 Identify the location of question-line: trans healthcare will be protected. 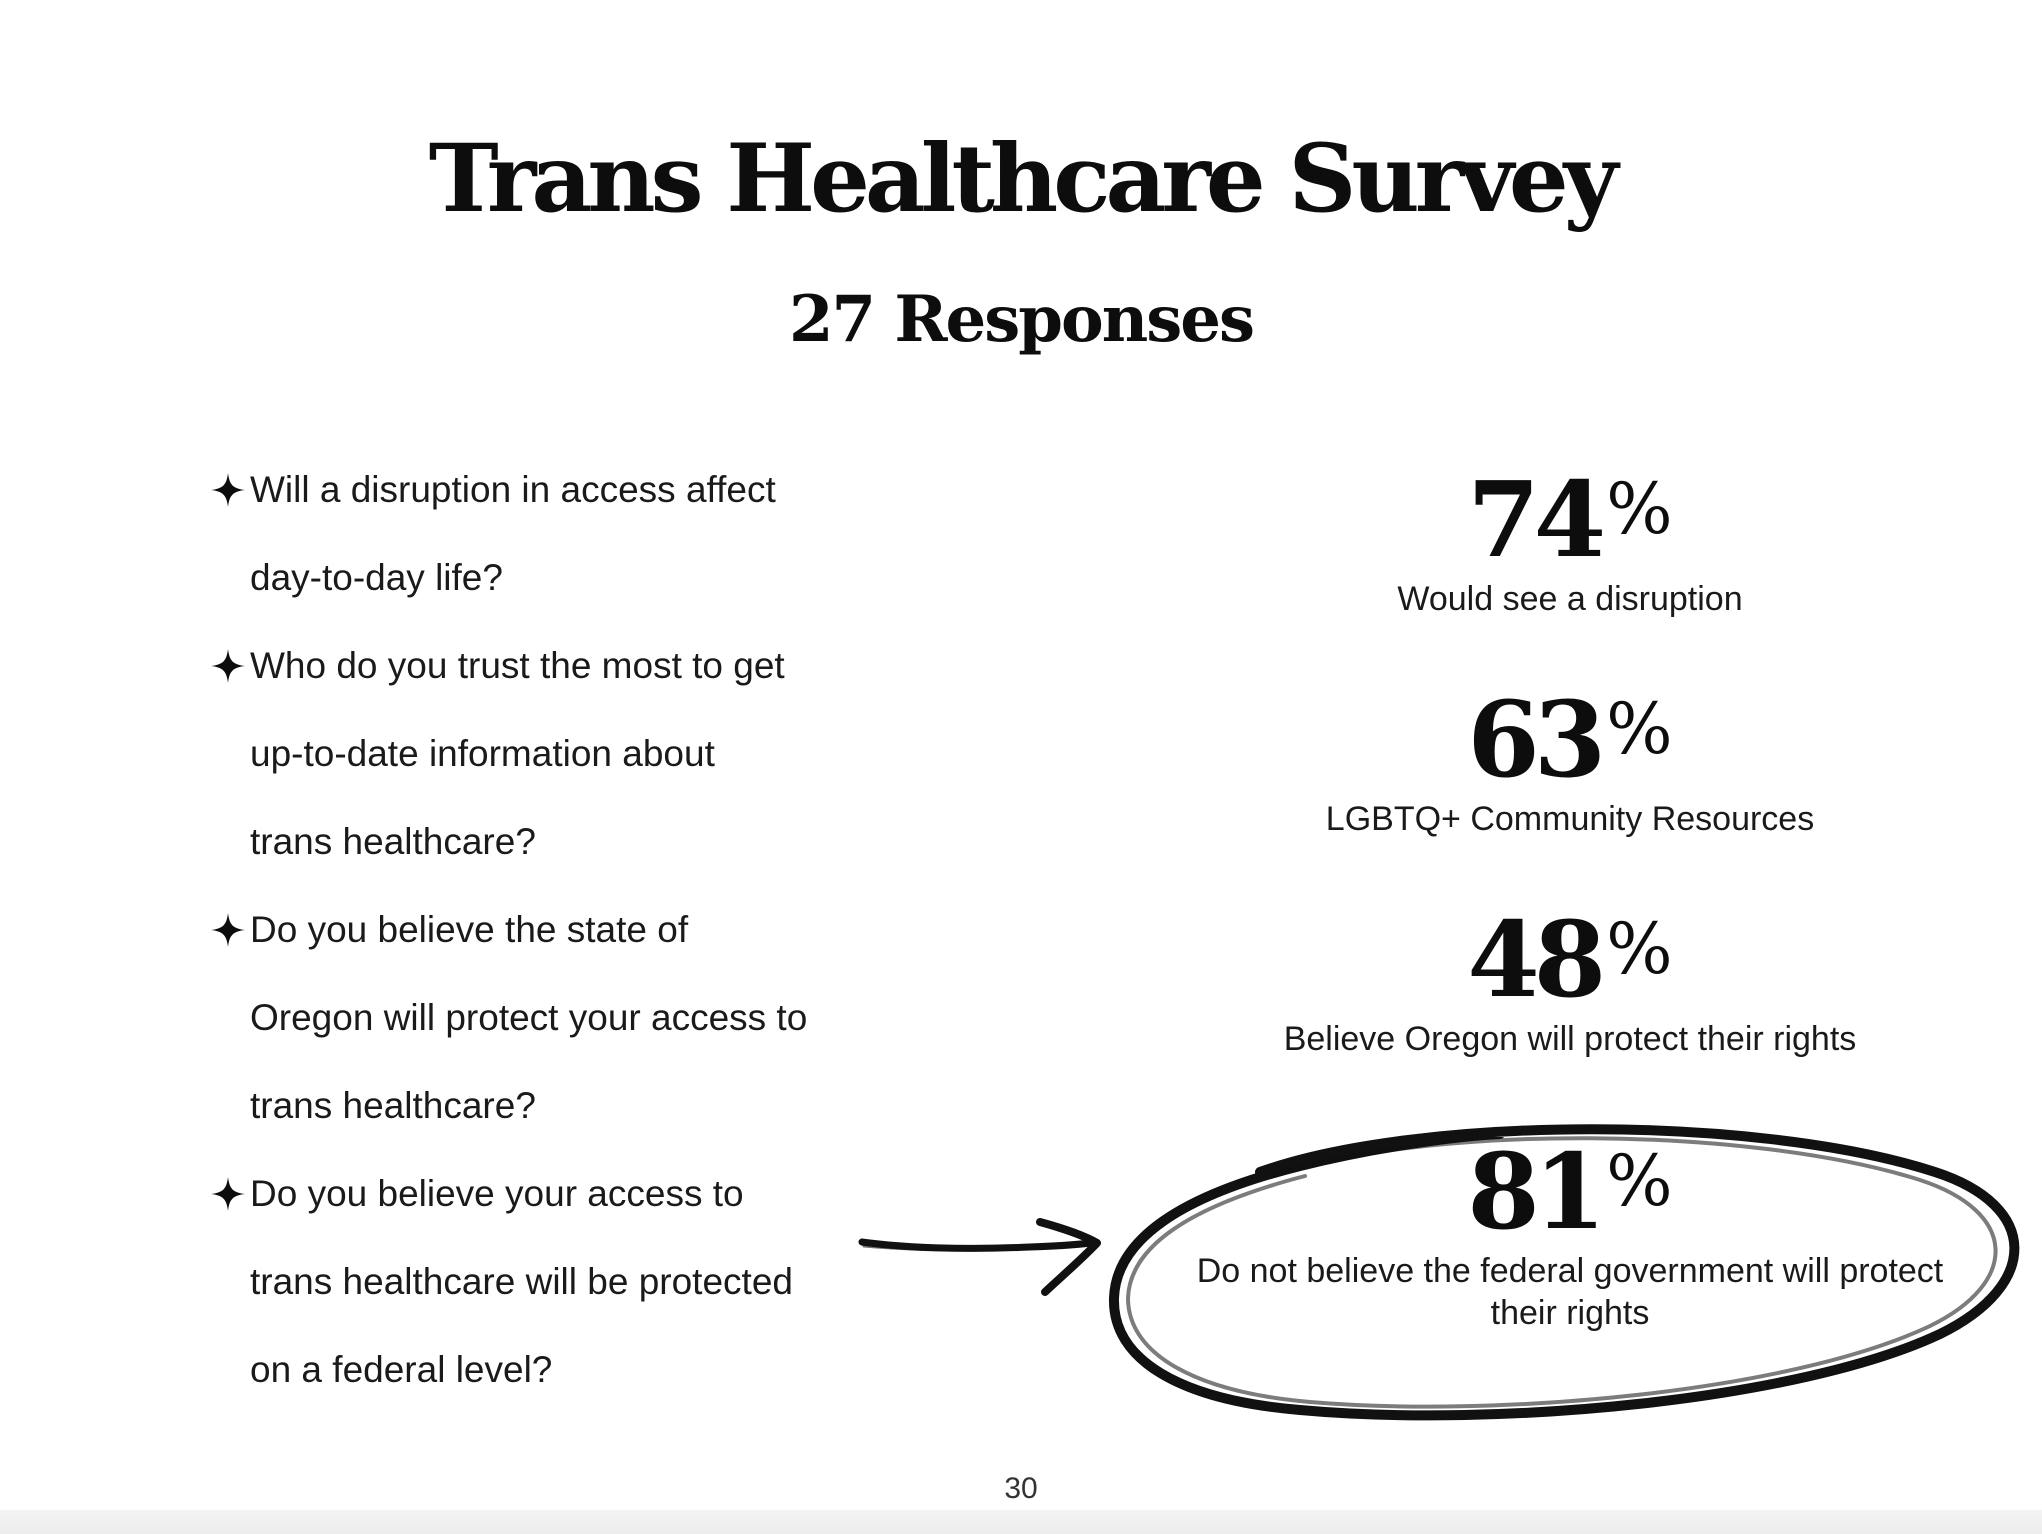
(521, 1281).